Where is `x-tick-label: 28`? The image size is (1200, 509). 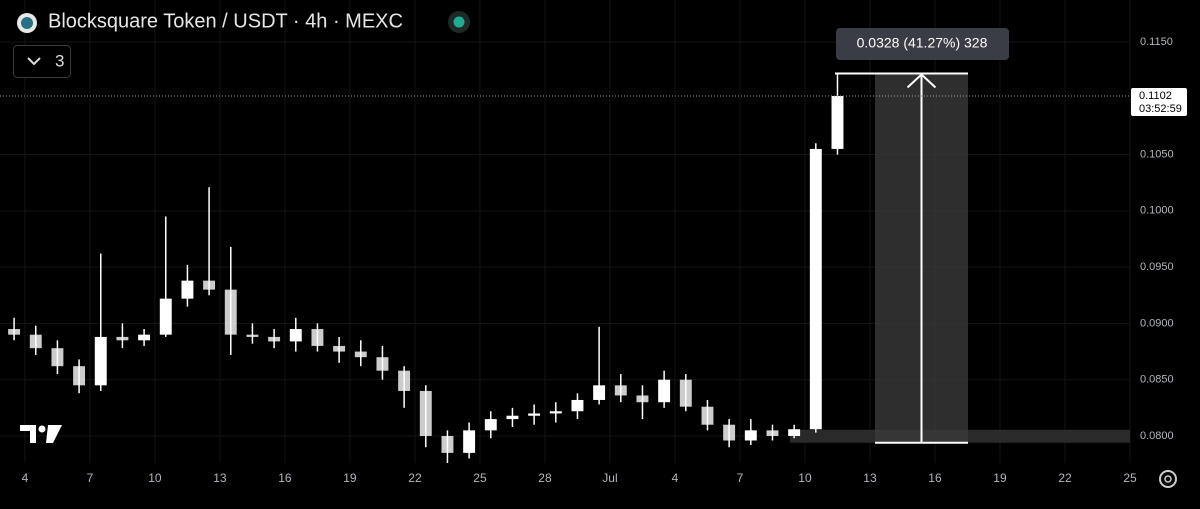
x-tick-label: 28 is located at coordinates (545, 478).